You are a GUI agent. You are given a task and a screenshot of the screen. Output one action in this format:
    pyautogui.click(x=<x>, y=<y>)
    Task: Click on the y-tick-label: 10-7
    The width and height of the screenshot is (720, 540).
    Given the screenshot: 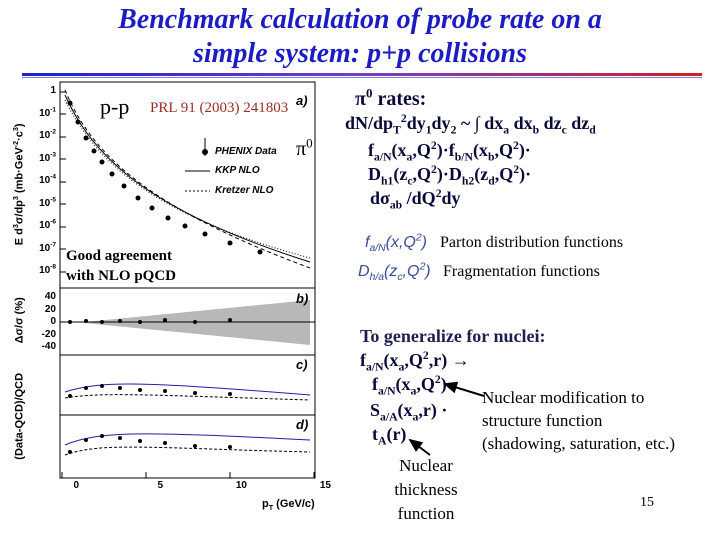 What is the action you would take?
    pyautogui.click(x=39, y=248)
    